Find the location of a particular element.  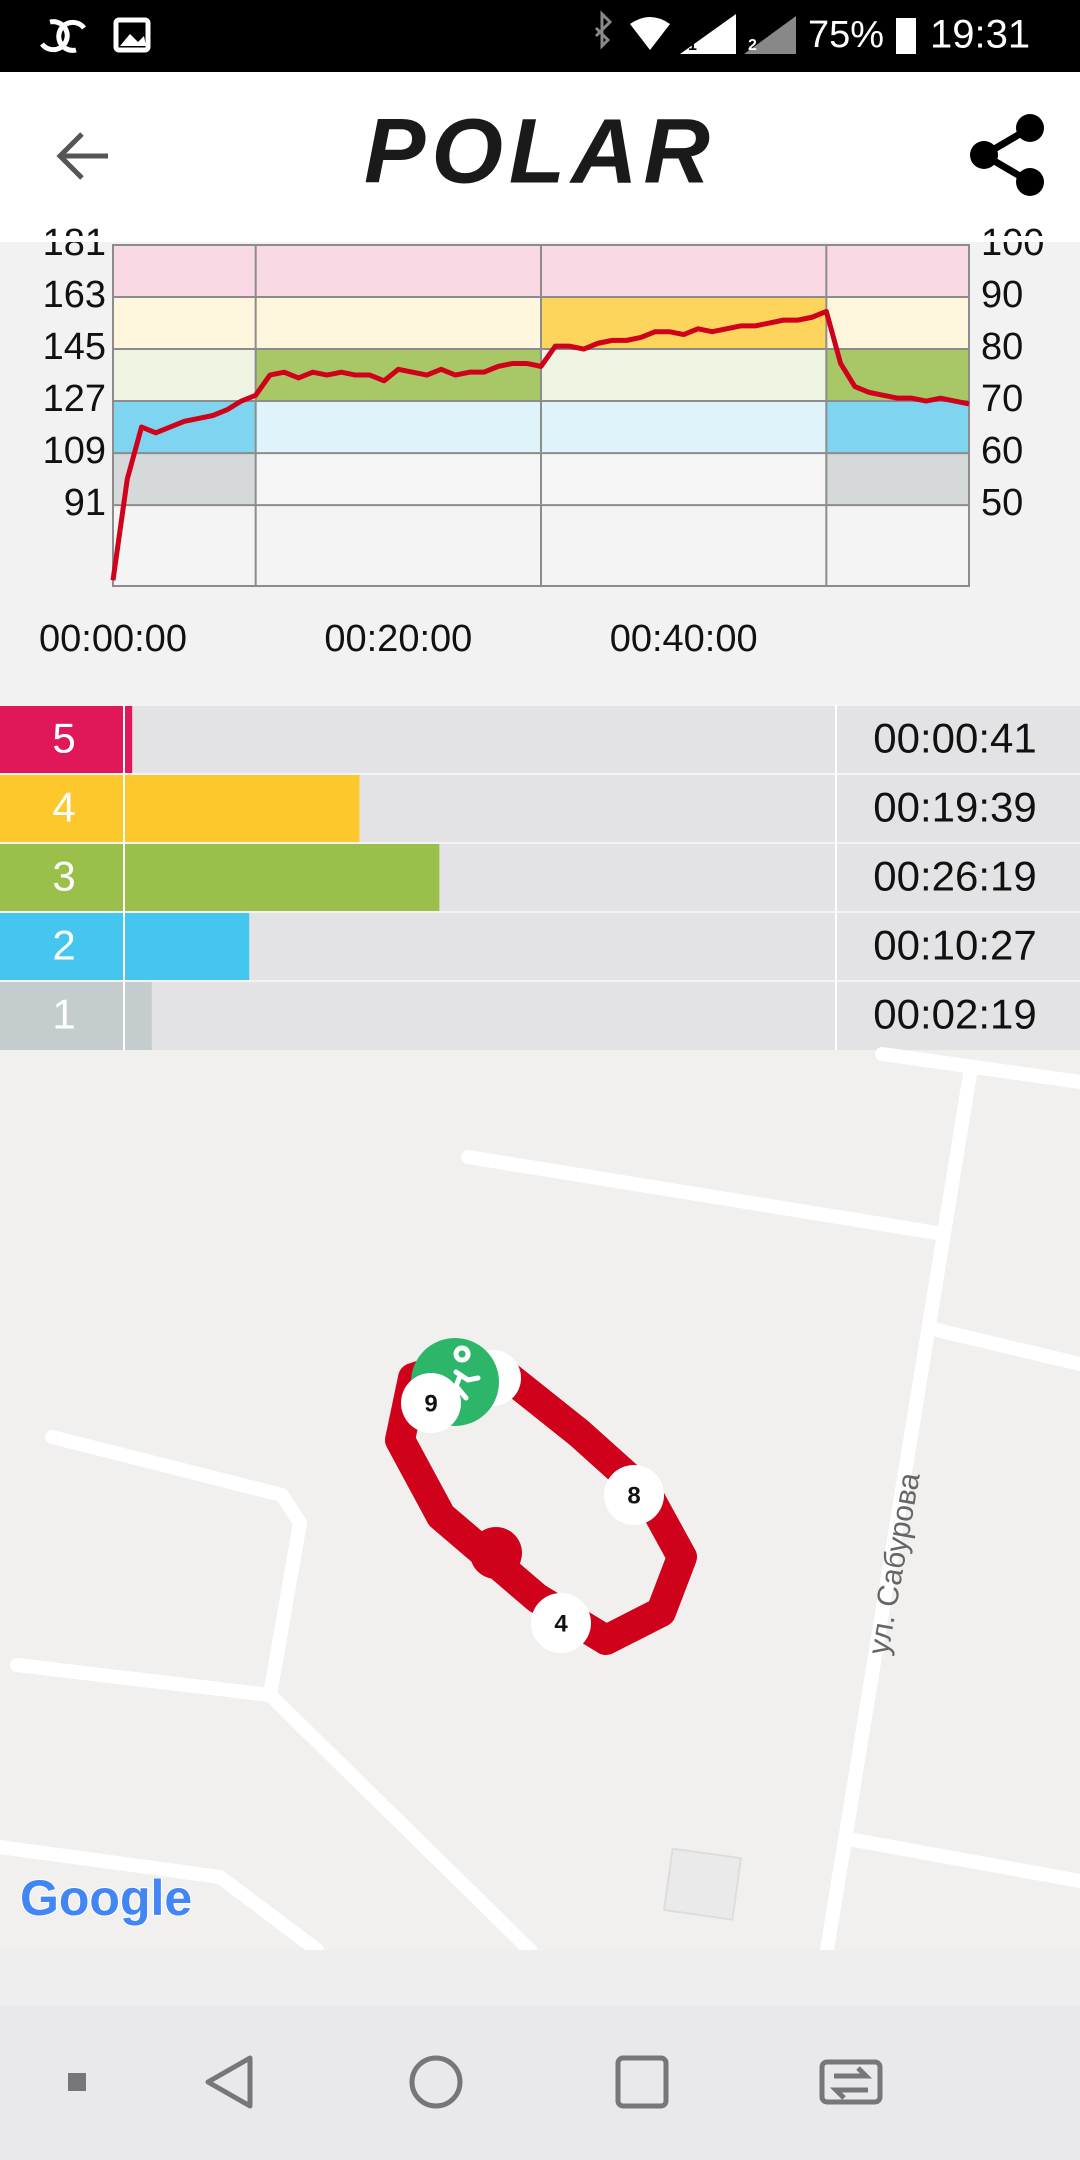

y2-tick-label: 70 is located at coordinates (1002, 399).